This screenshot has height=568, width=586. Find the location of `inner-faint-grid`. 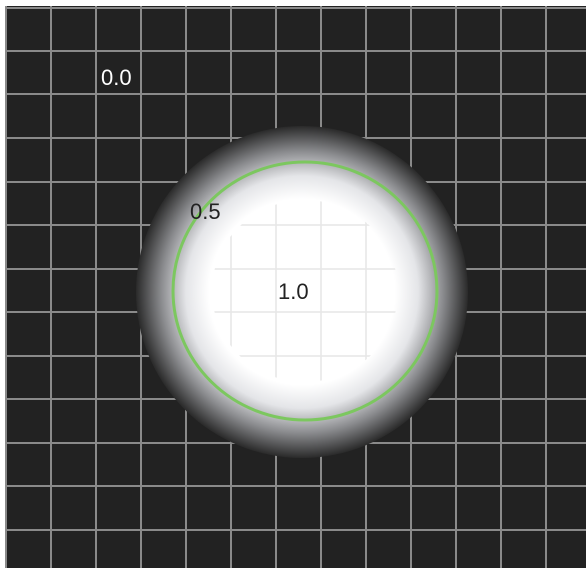

inner-faint-grid is located at coordinates (305, 291).